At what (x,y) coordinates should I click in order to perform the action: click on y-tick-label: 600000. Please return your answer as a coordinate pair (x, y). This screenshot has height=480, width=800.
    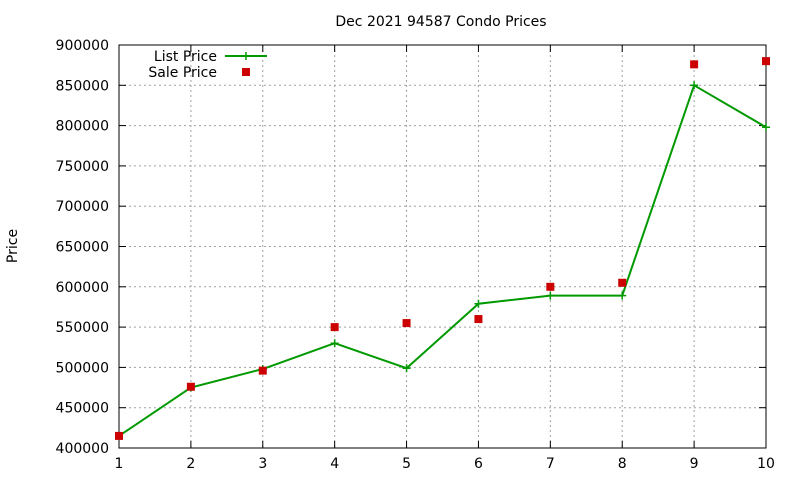
    Looking at the image, I should click on (82, 288).